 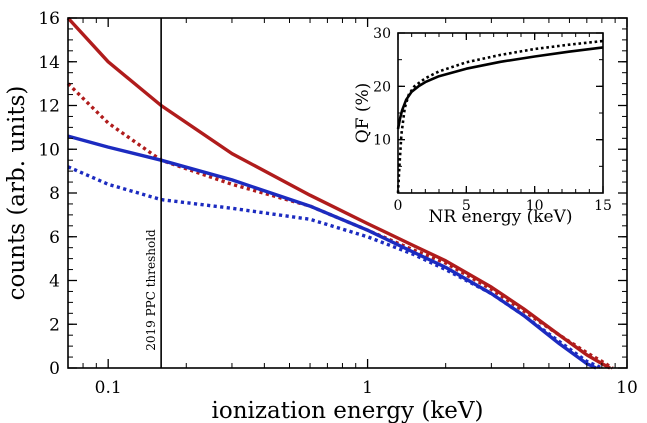 I want to click on inset-series-group, so click(x=500, y=116).